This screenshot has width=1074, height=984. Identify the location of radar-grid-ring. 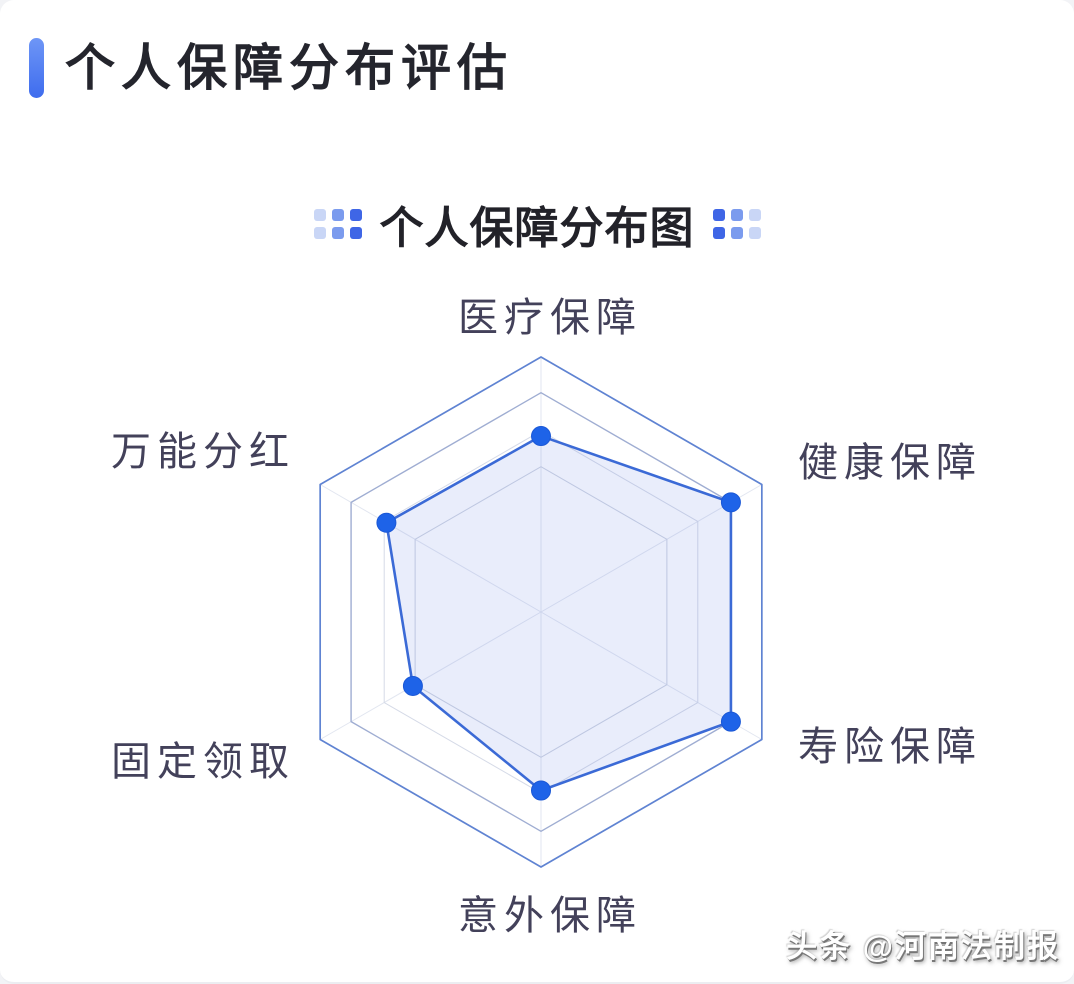
(541, 612).